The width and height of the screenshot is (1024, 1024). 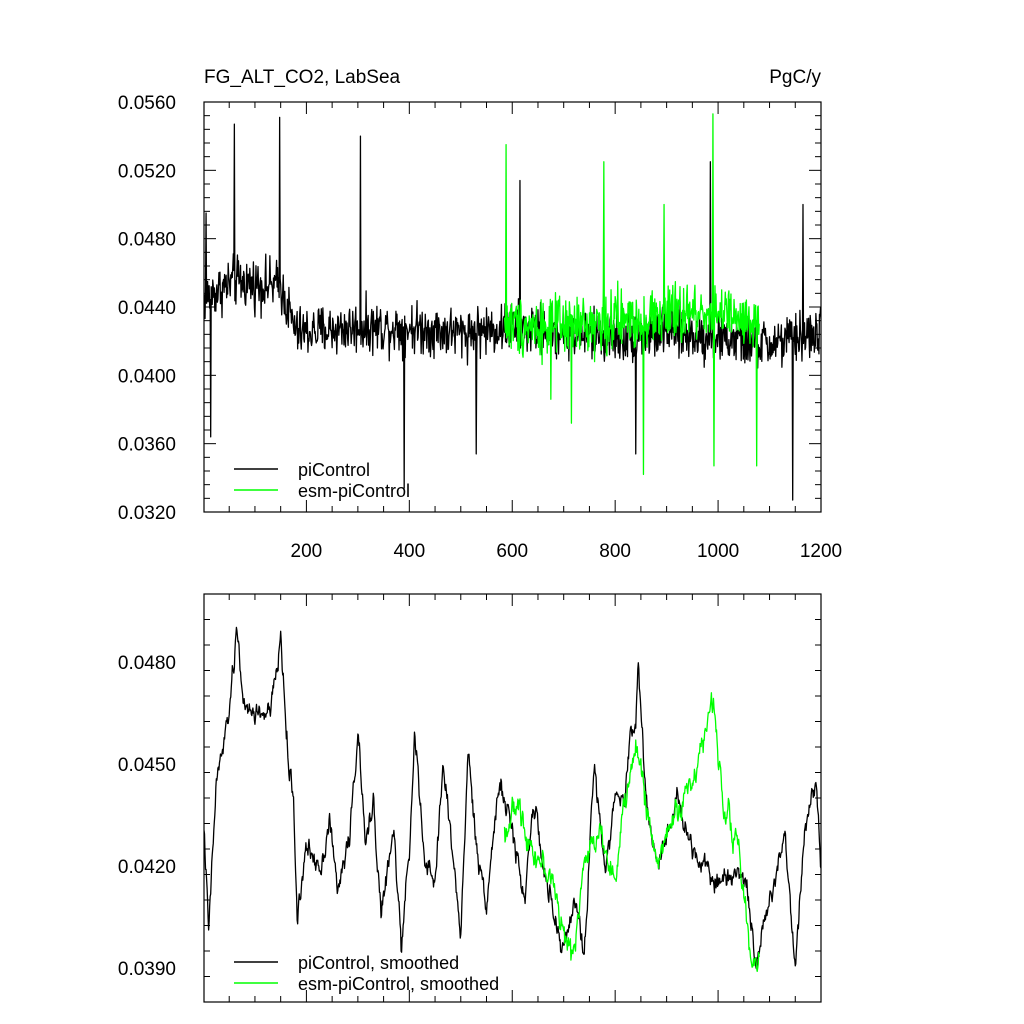 What do you see at coordinates (631, 294) in the screenshot?
I see `series-line-esm-picontrol` at bounding box center [631, 294].